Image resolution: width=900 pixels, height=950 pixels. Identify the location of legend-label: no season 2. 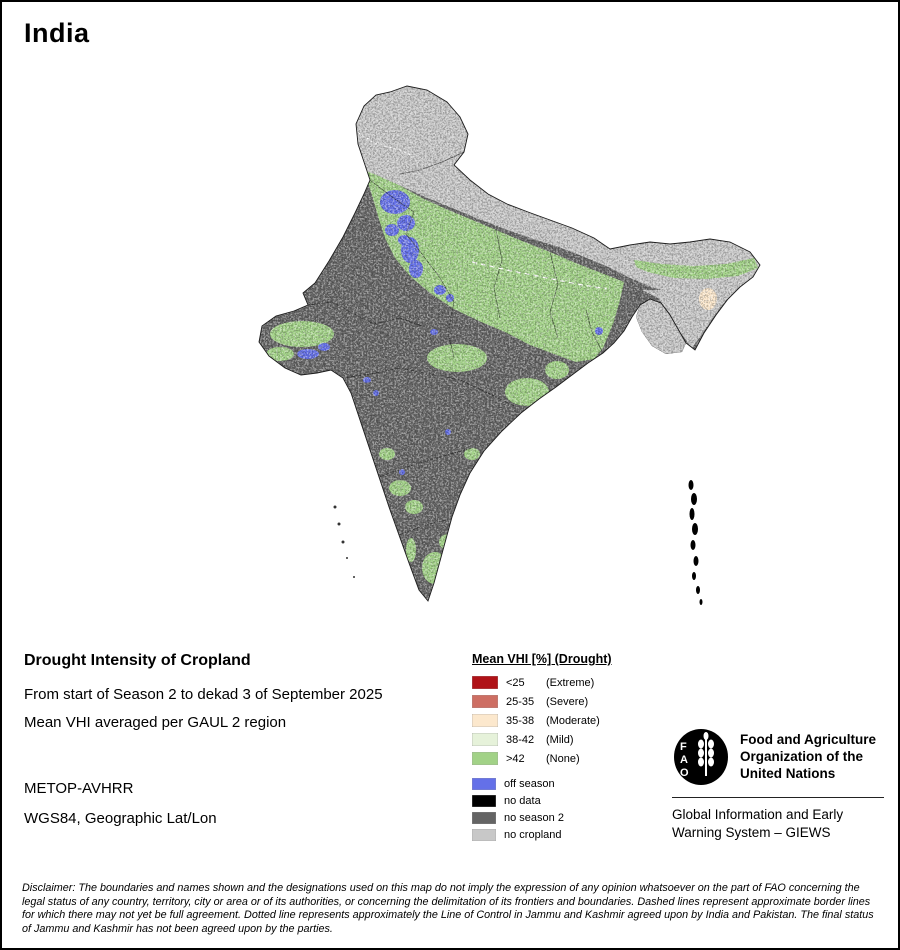
(534, 817).